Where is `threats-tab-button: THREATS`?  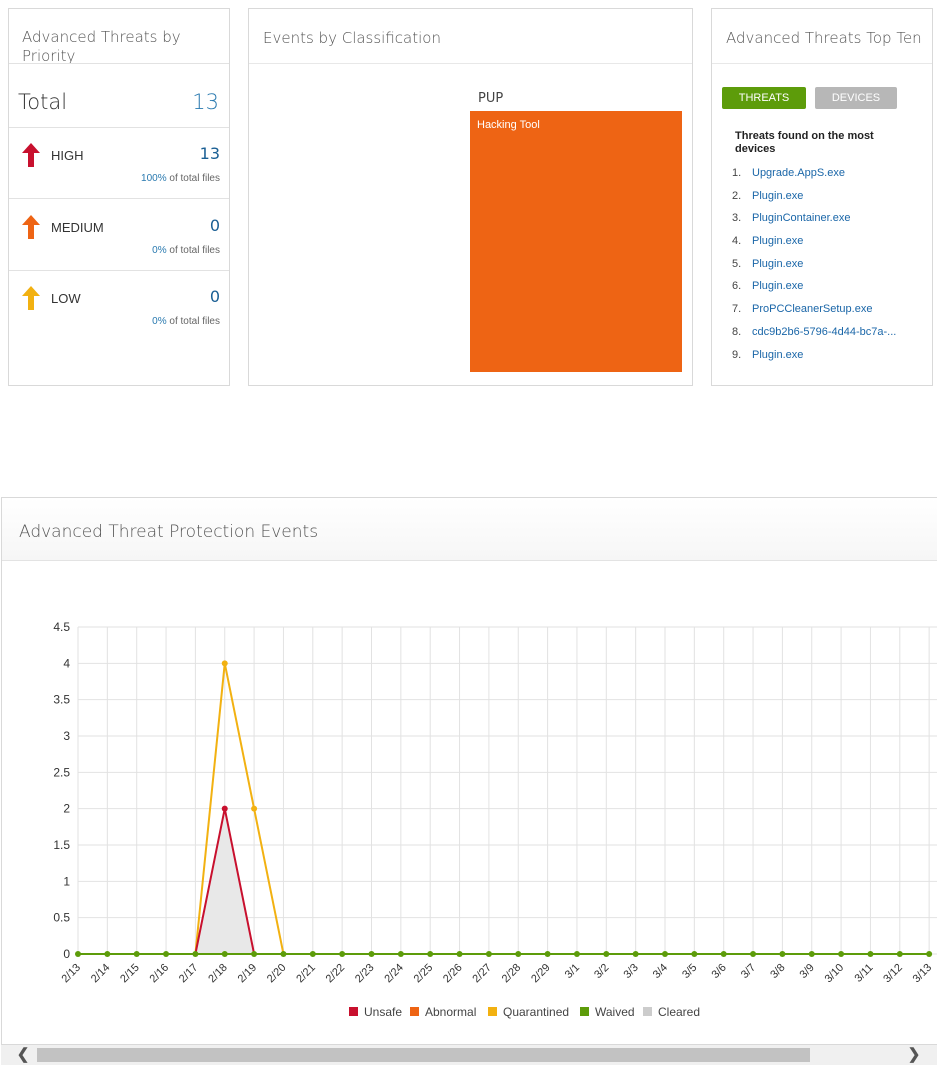 threats-tab-button: THREATS is located at coordinates (764, 98).